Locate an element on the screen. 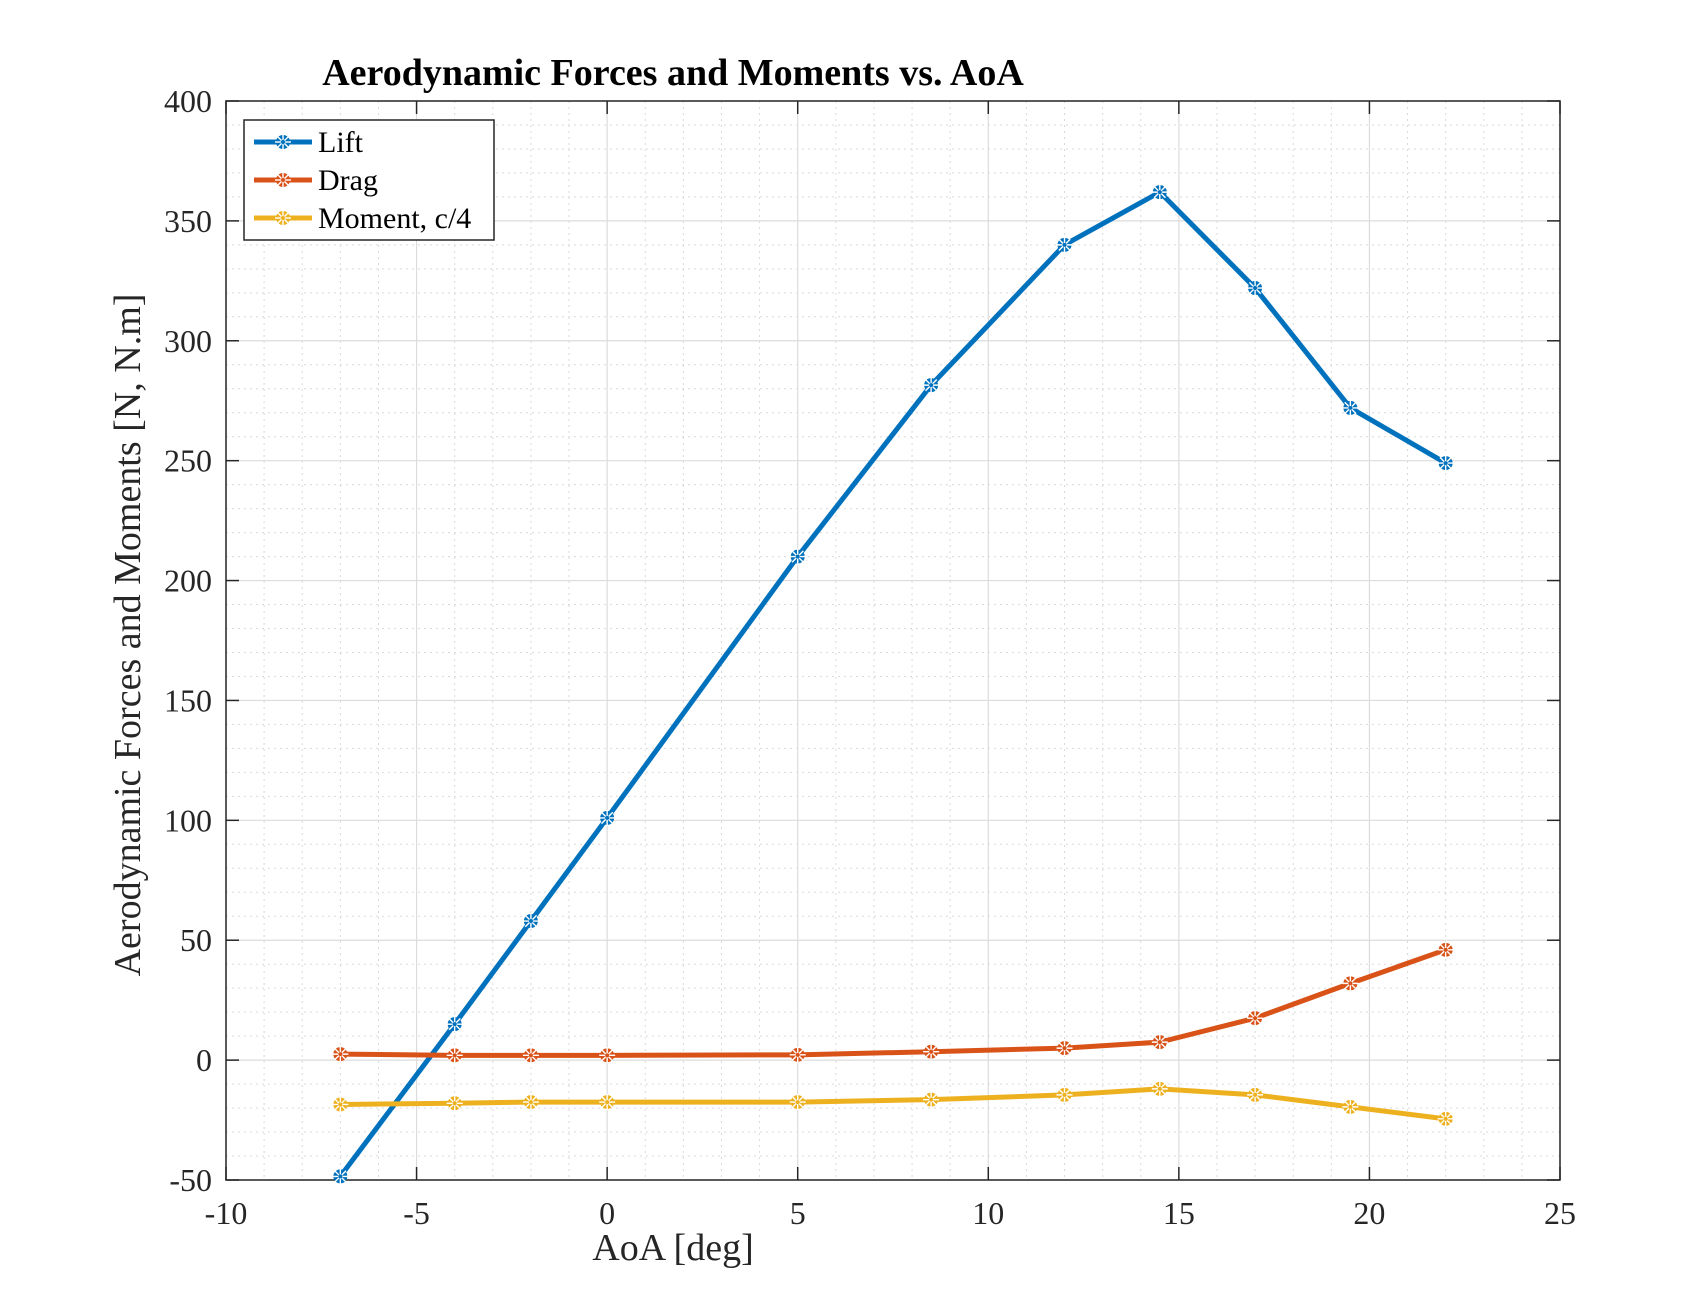 This screenshot has width=1696, height=1306. legend-item-moment-c-4: Moment, c/4 is located at coordinates (362, 218).